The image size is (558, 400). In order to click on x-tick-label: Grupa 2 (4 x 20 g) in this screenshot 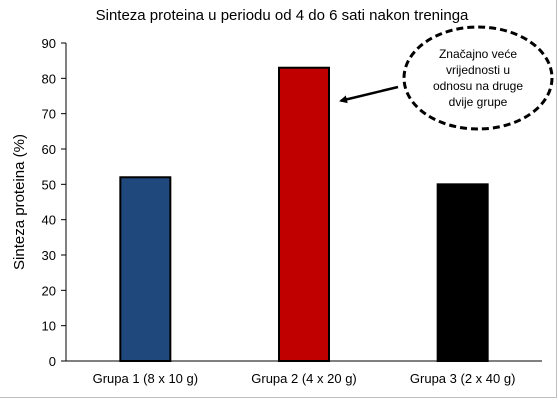, I will do `click(304, 378)`.